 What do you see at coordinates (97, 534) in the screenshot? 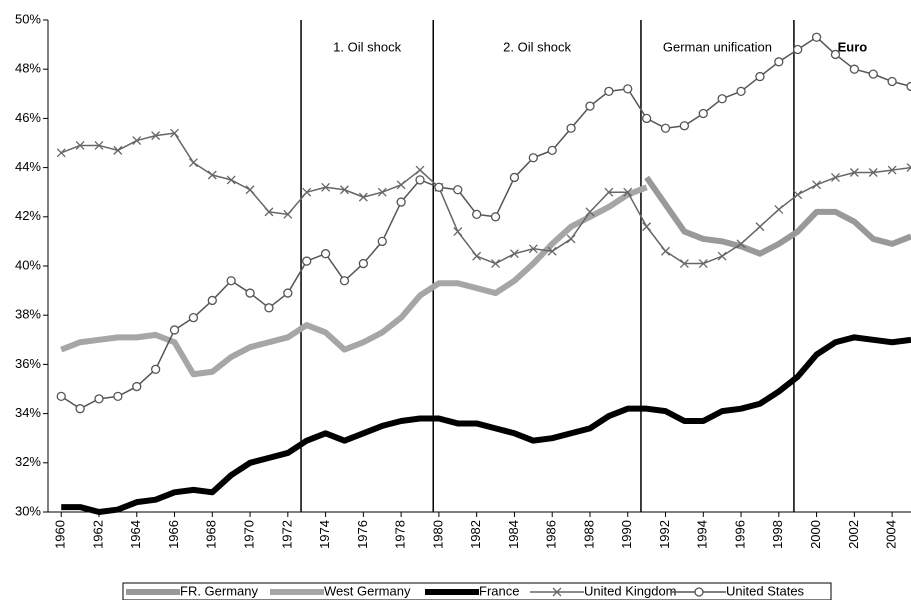
I see `x-tick-label: 1962` at bounding box center [97, 534].